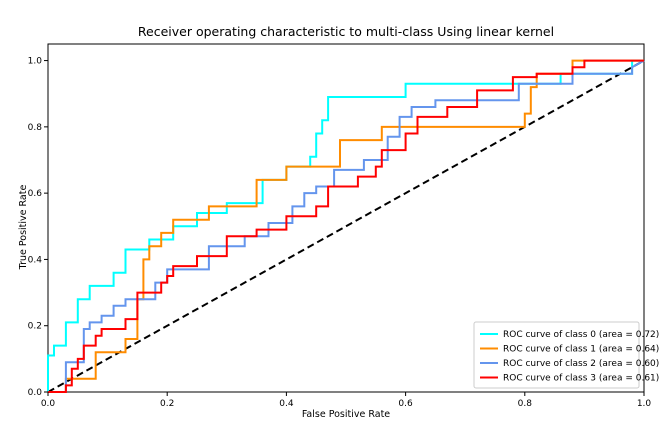  Describe the element at coordinates (581, 350) in the screenshot. I see `legend-label-class-1: ROC curve of class 1 (area = 0.64)` at that location.